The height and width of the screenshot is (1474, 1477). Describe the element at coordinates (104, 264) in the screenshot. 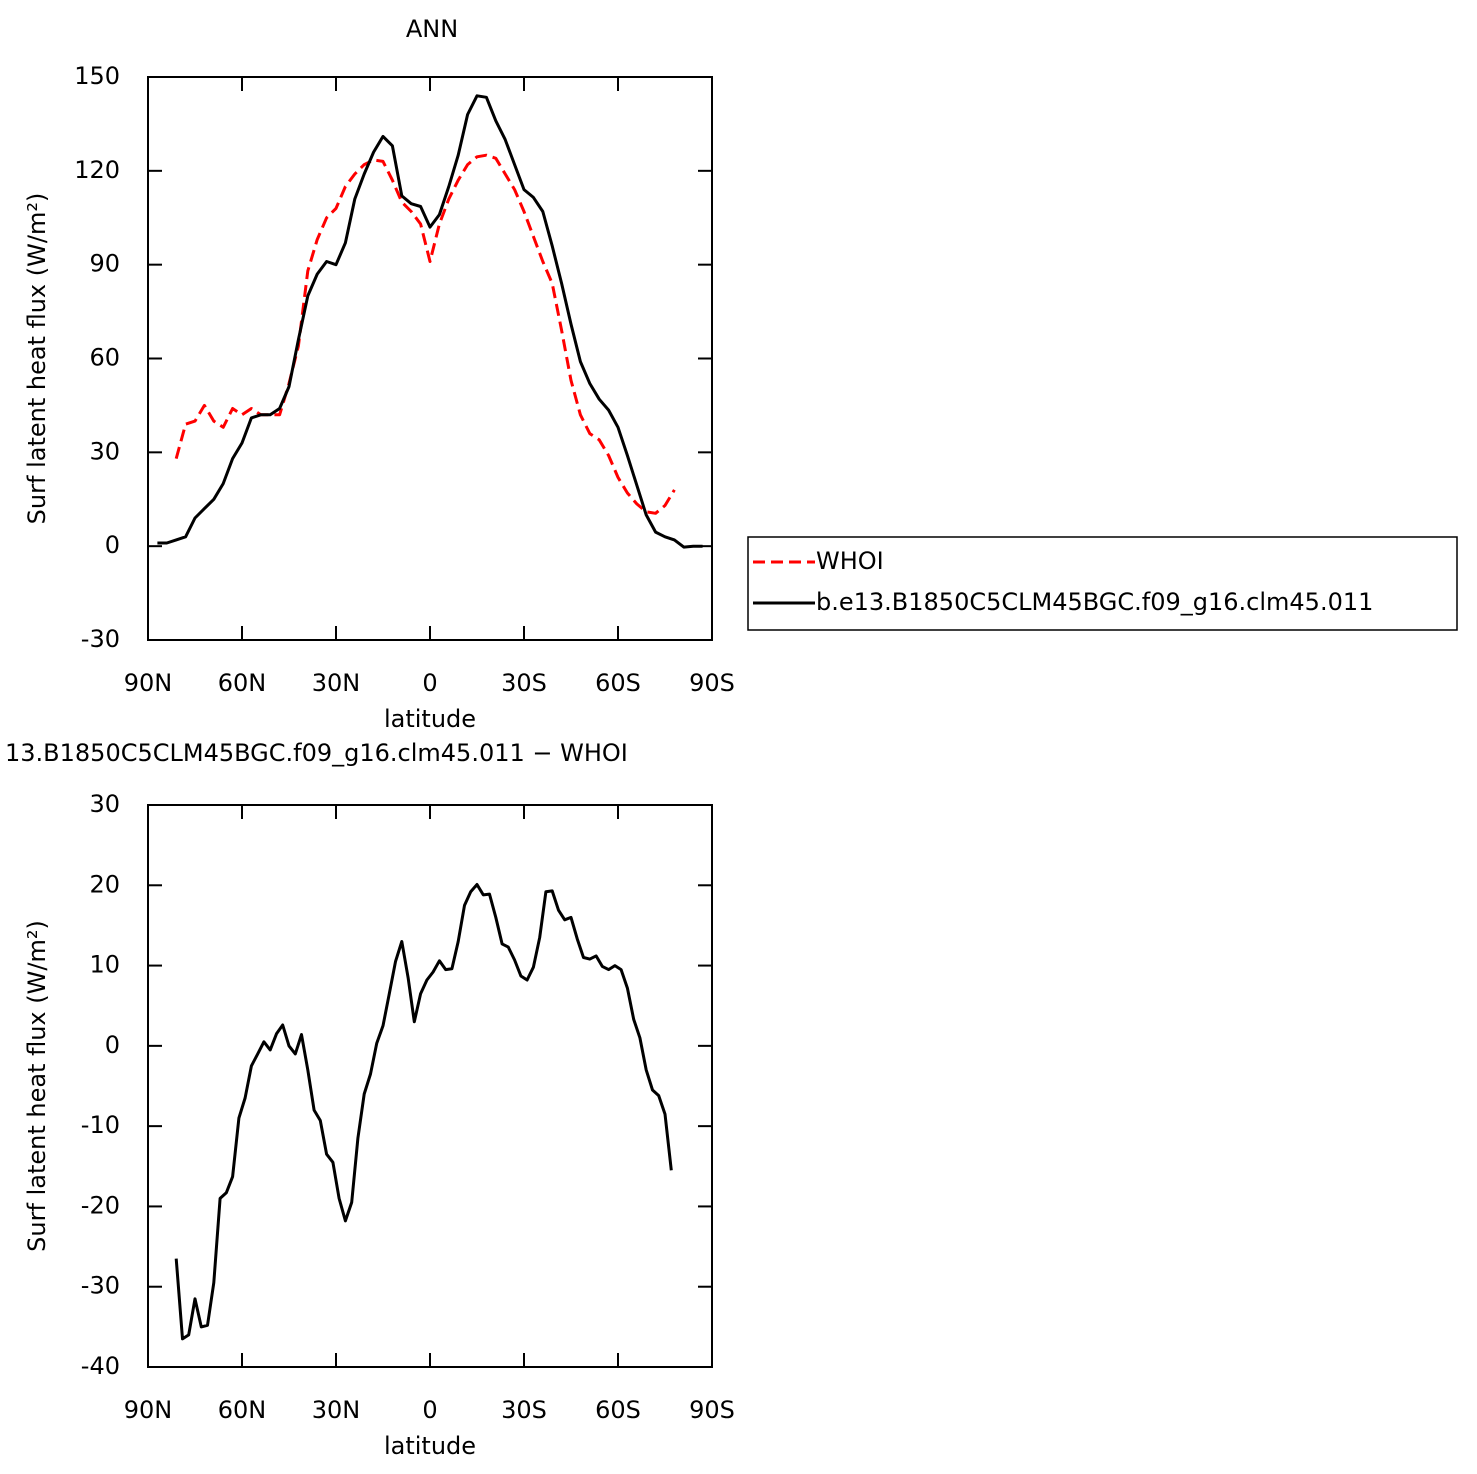

I see `y-tick-label: 90` at that location.